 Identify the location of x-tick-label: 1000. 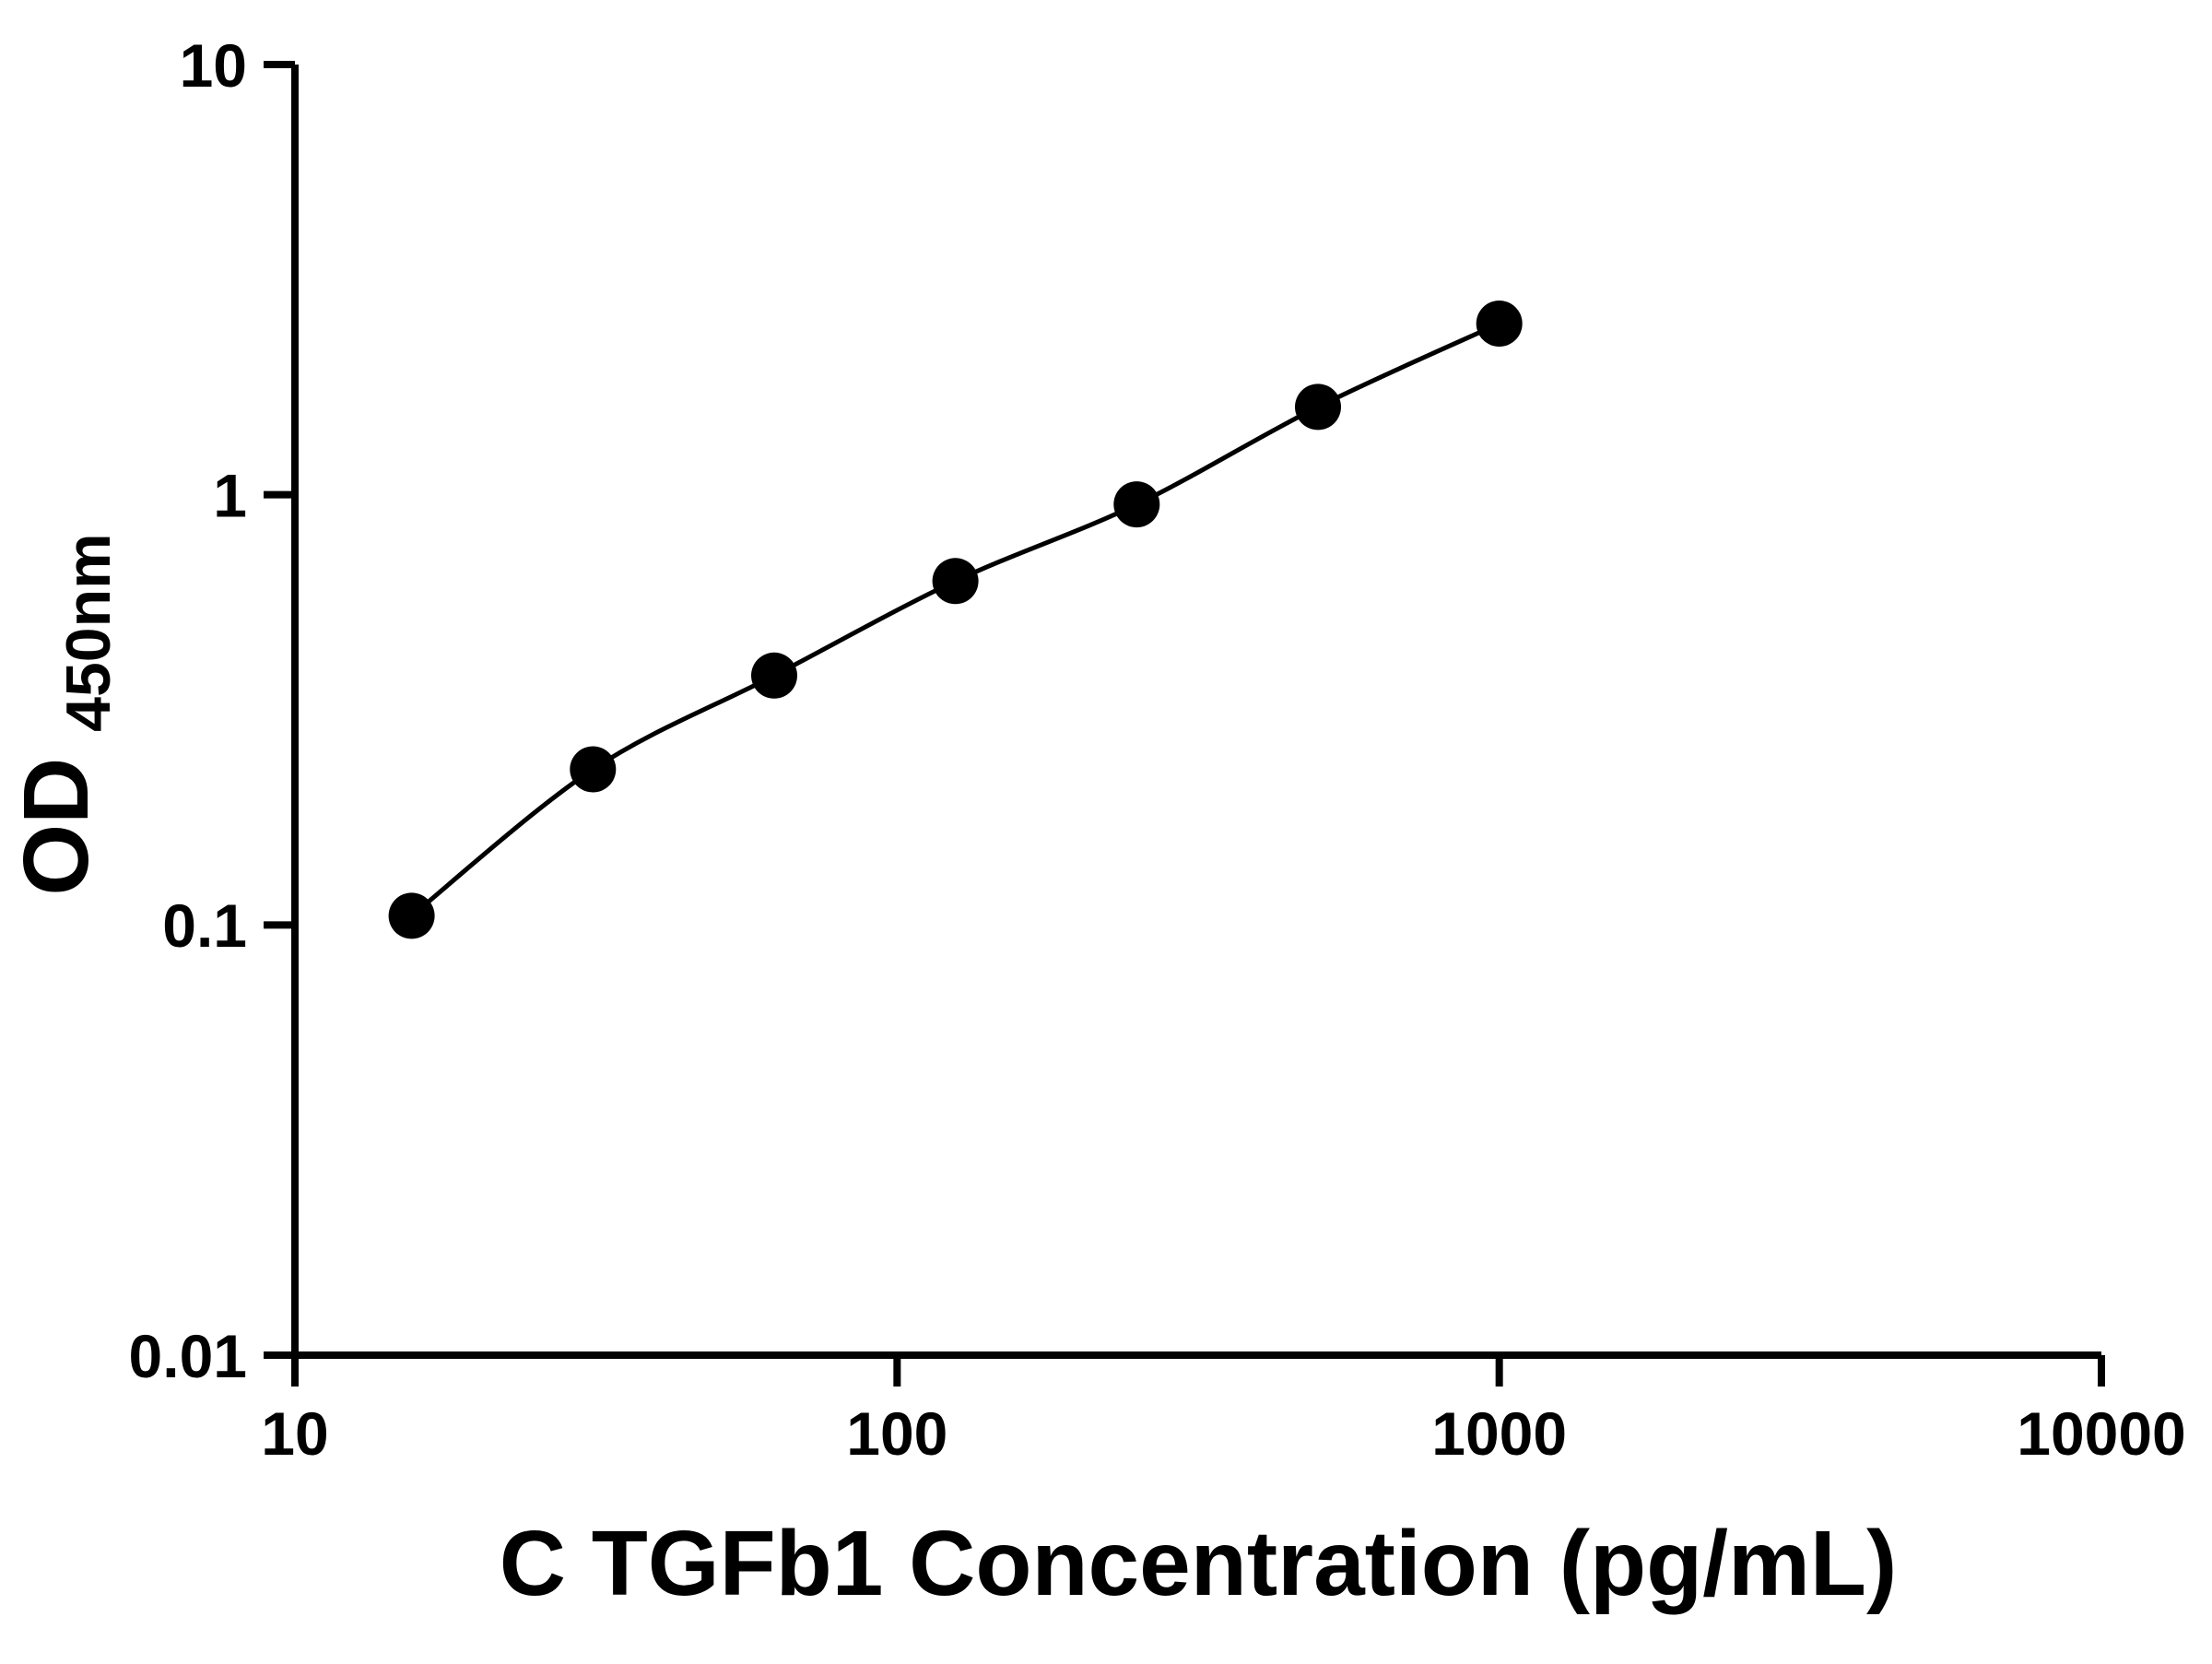
(1499, 1433).